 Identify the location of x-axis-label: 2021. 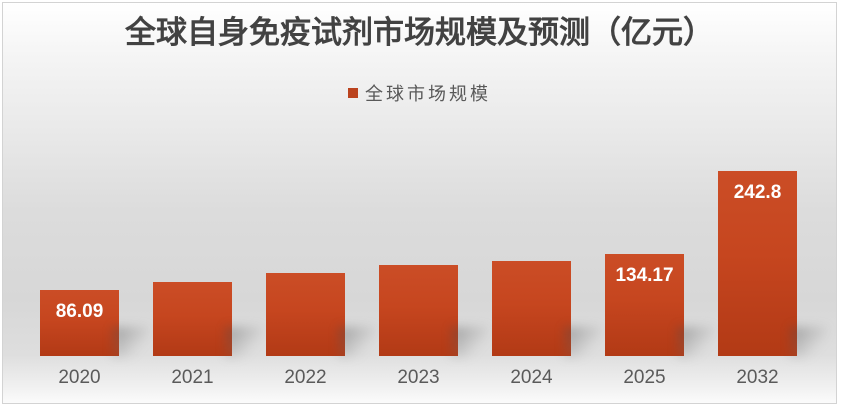
(192, 377).